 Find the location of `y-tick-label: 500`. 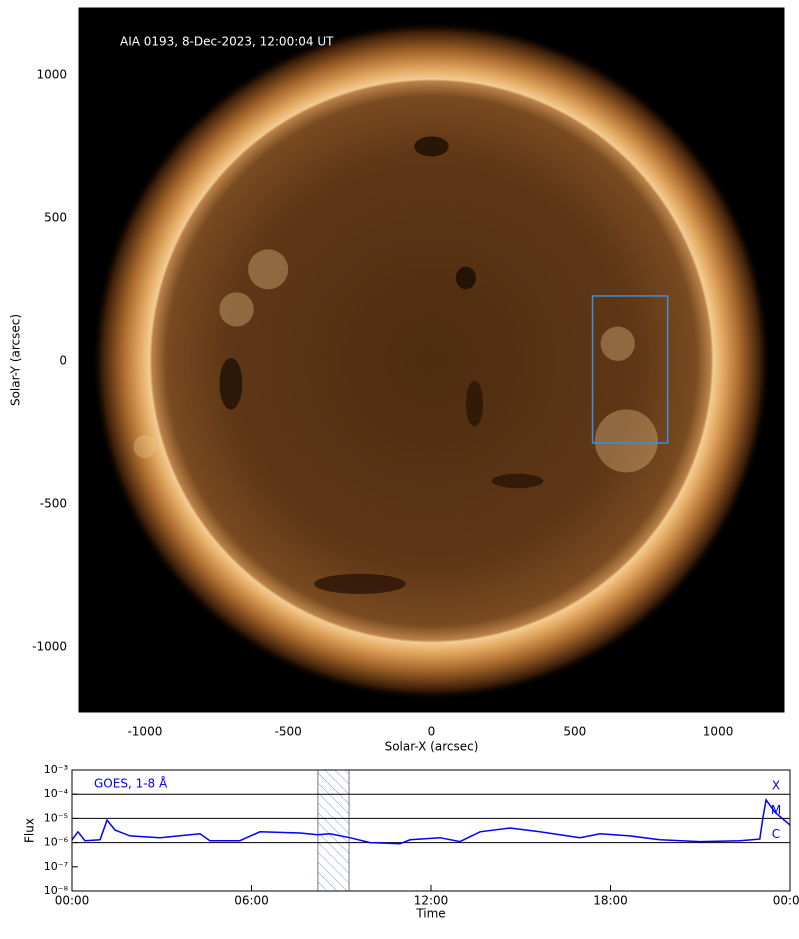

y-tick-label: 500 is located at coordinates (55, 217).